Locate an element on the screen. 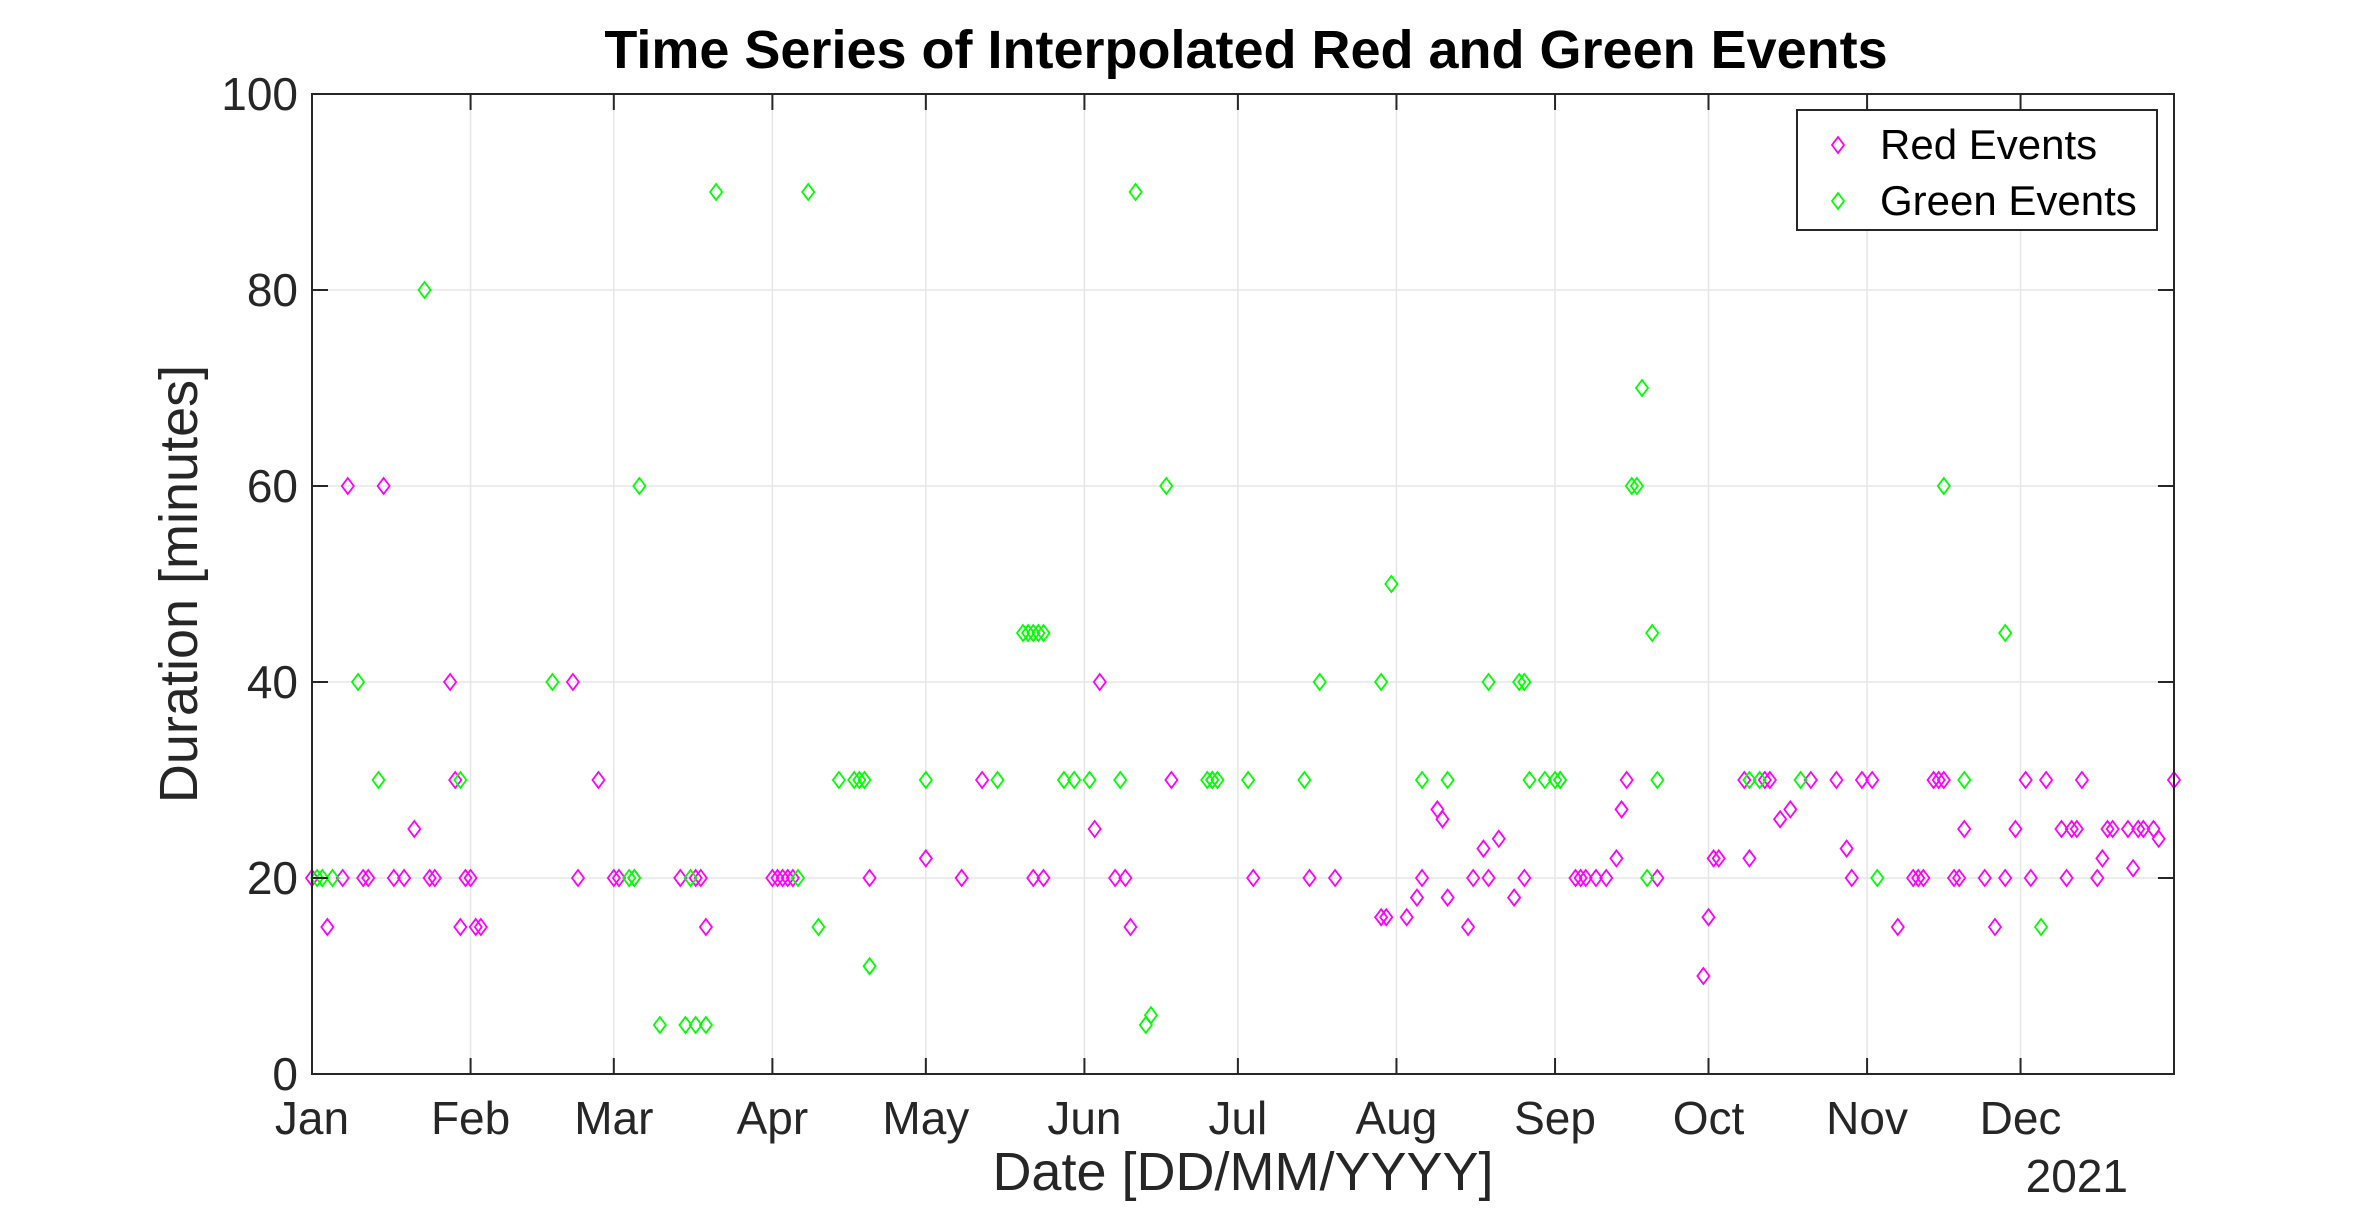  x-tick-label: Jun is located at coordinates (1084, 1118).